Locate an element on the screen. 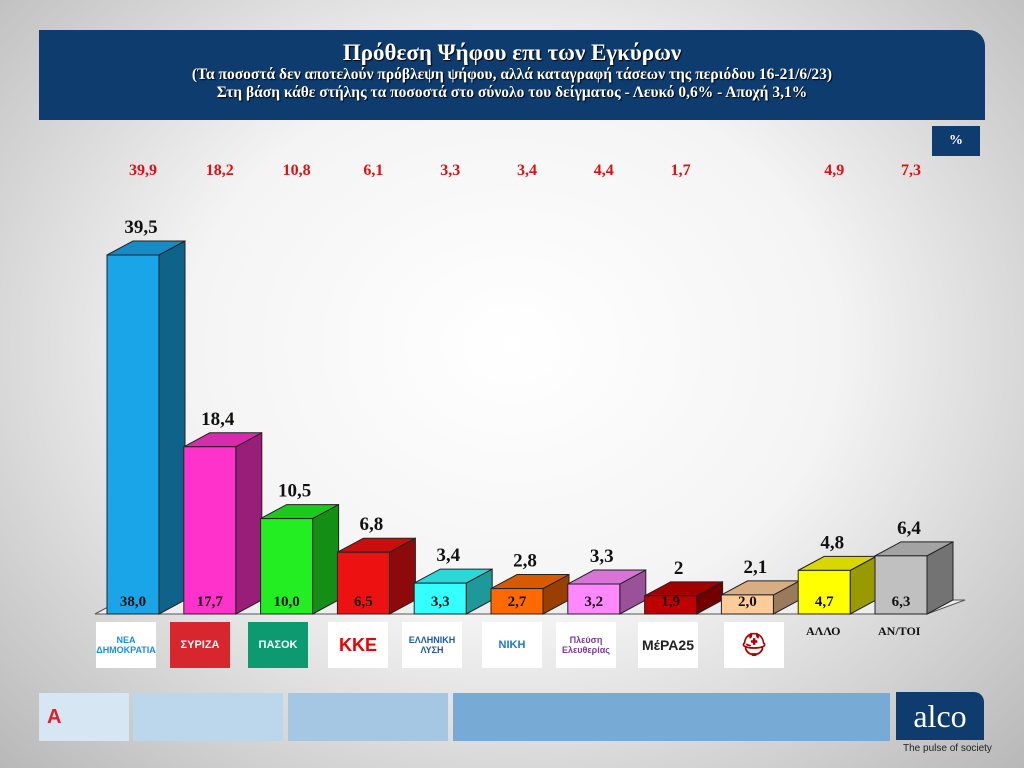 This screenshot has height=768, width=1024. bar-inner-label: 10,0 is located at coordinates (286, 602).